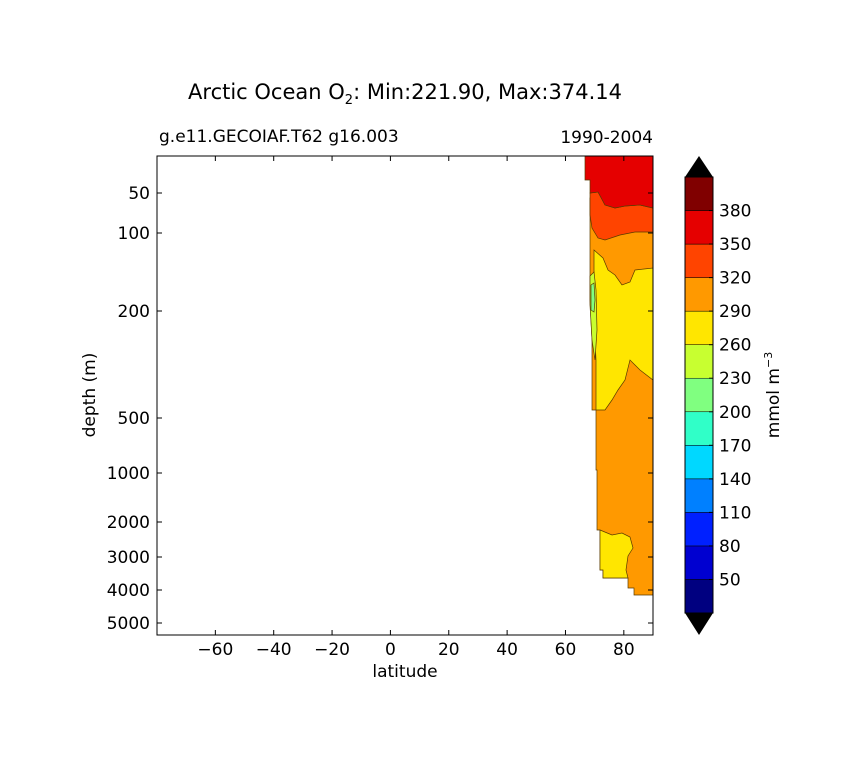  I want to click on y-tick-label: 4000, so click(128, 591).